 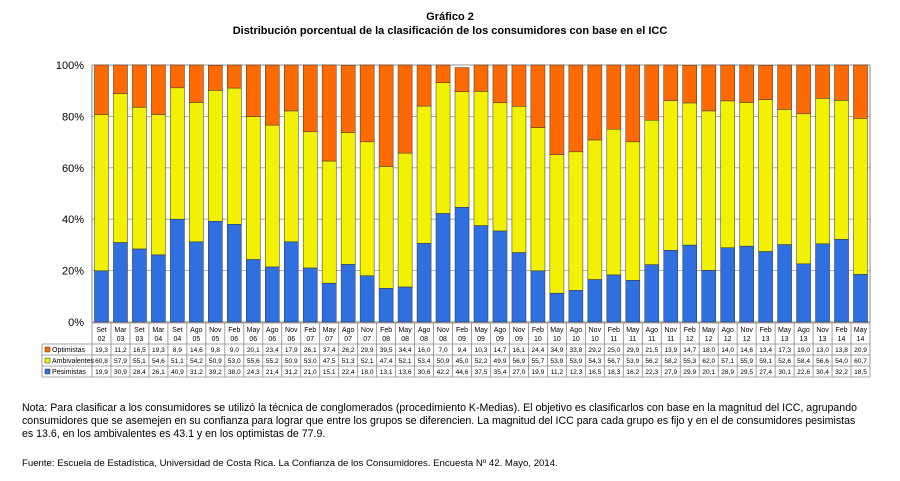 I want to click on data-label-ambivalentes: 59,1, so click(x=765, y=361).